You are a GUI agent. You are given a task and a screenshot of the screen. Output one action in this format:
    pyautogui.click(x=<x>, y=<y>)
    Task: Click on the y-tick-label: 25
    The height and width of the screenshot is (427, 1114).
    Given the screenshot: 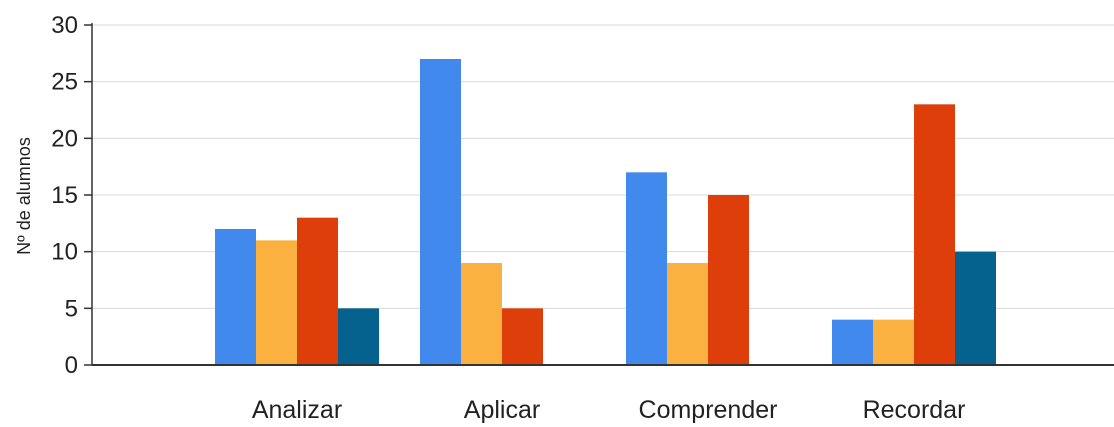 What is the action you would take?
    pyautogui.click(x=64, y=82)
    